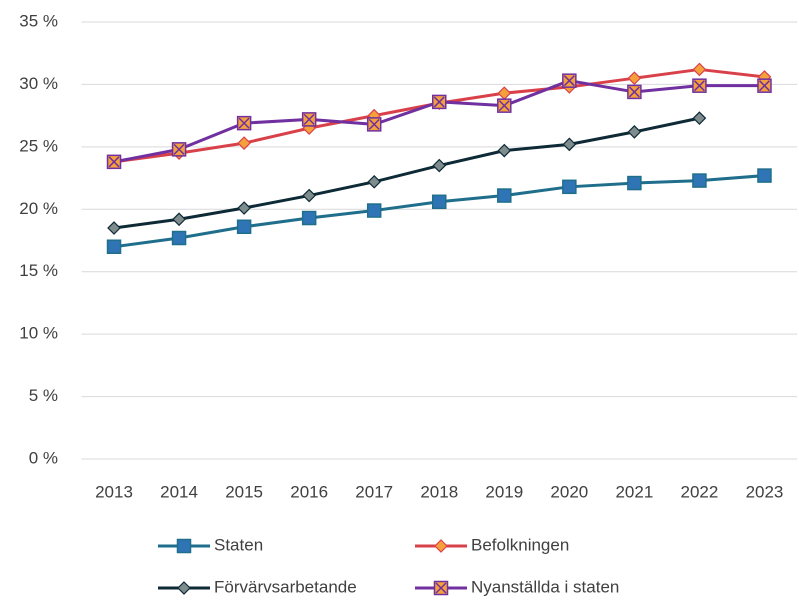 This screenshot has width=799, height=603. I want to click on y-tick-label: 0 %, so click(43, 457).